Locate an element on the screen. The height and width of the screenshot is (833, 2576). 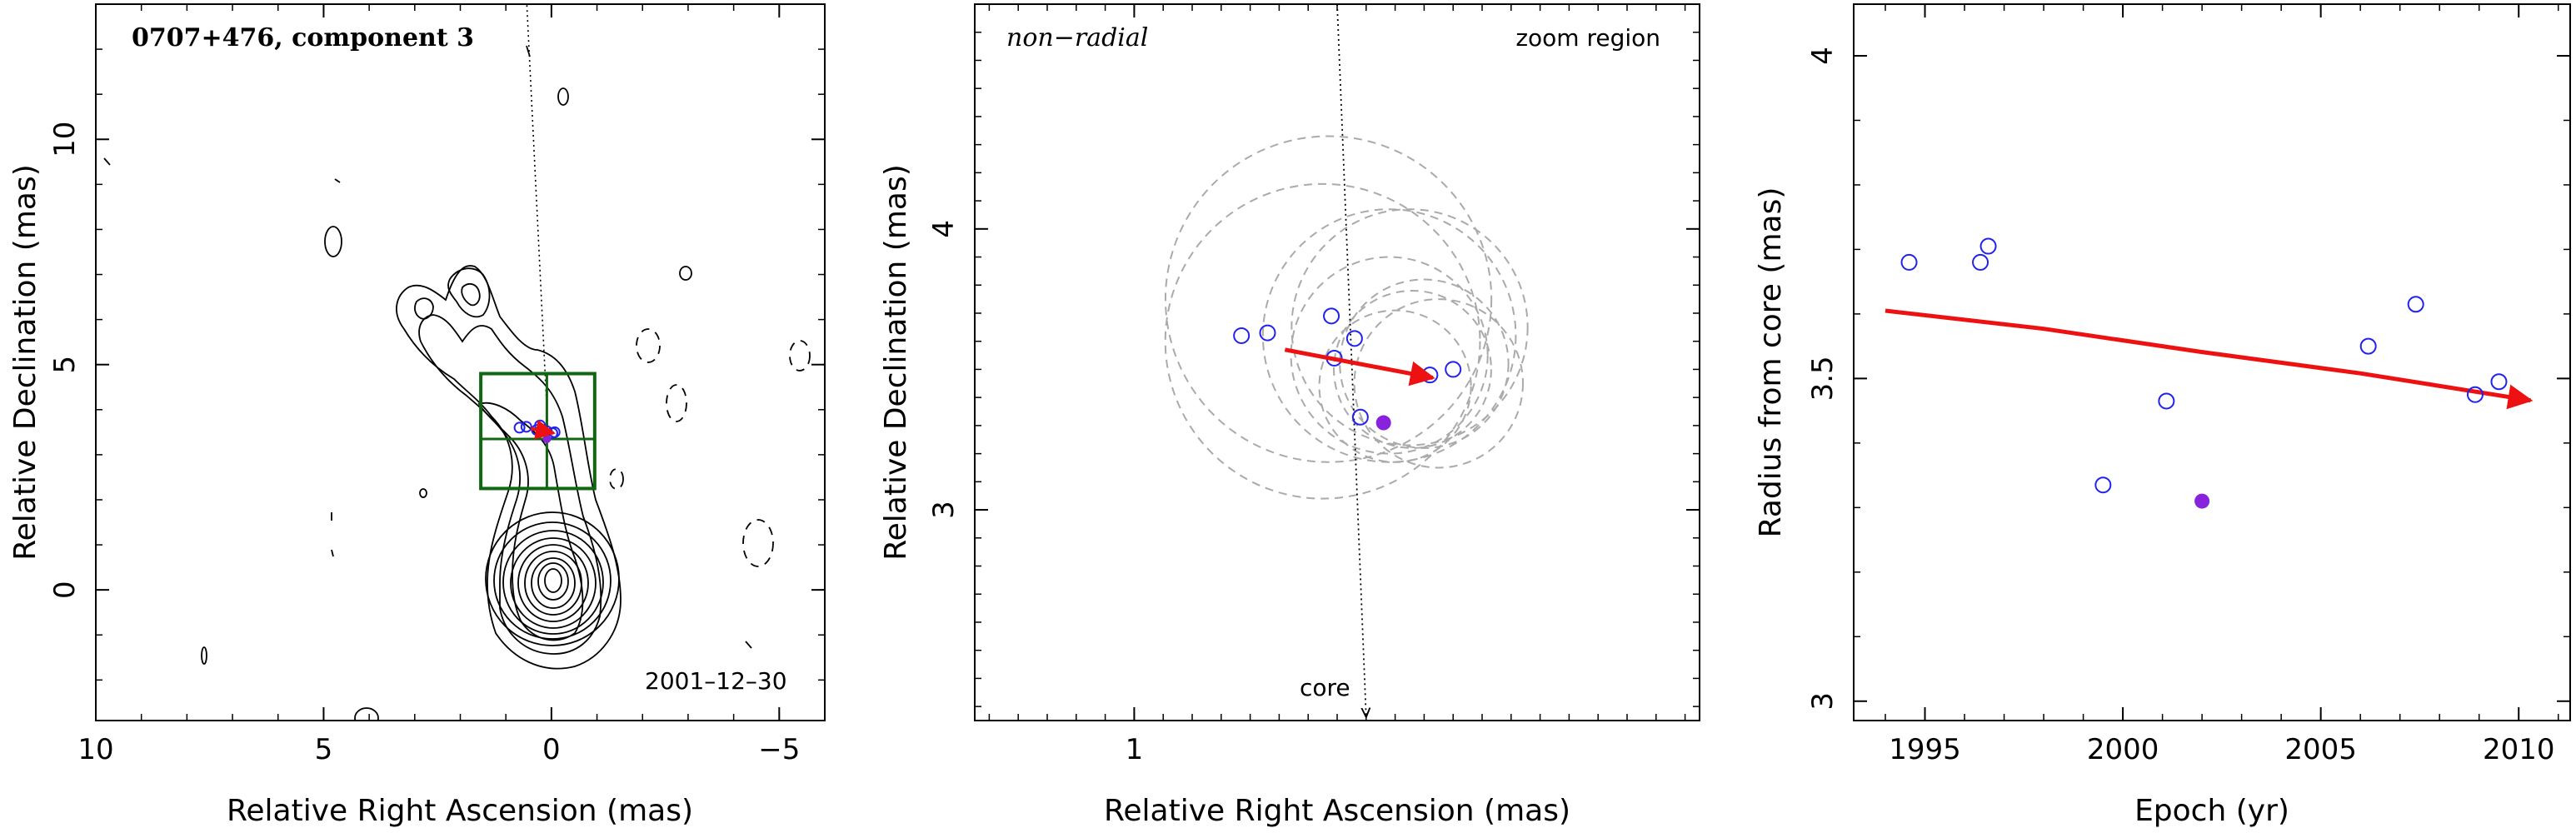
left-title: 0707+476, component 3 is located at coordinates (303, 37).